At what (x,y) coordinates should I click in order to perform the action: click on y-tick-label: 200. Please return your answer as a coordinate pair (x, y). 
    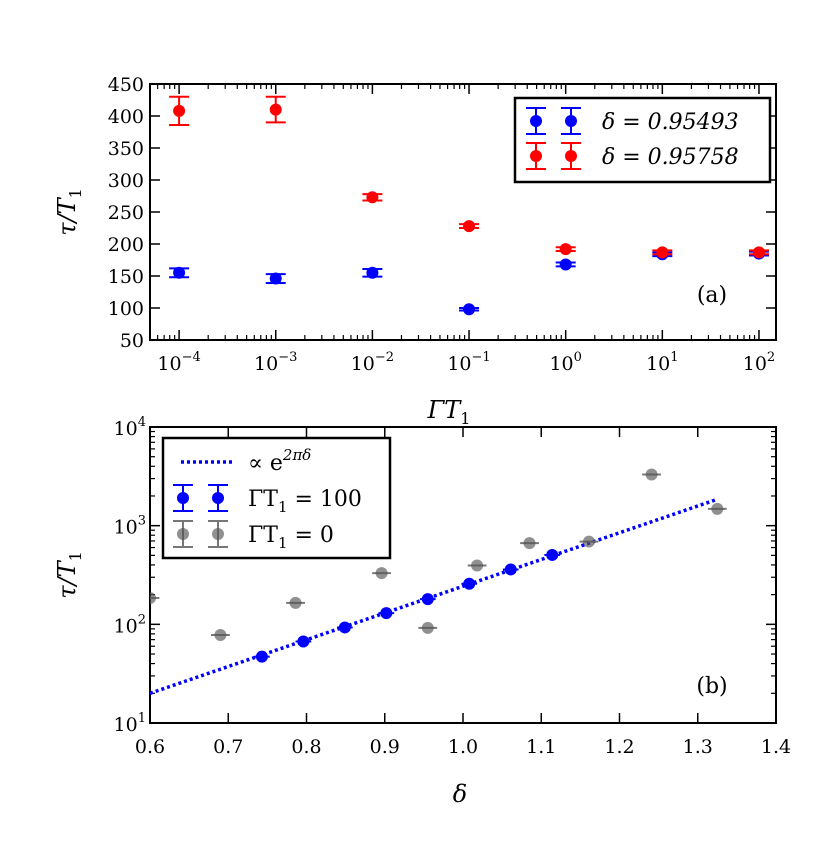
    Looking at the image, I should click on (126, 245).